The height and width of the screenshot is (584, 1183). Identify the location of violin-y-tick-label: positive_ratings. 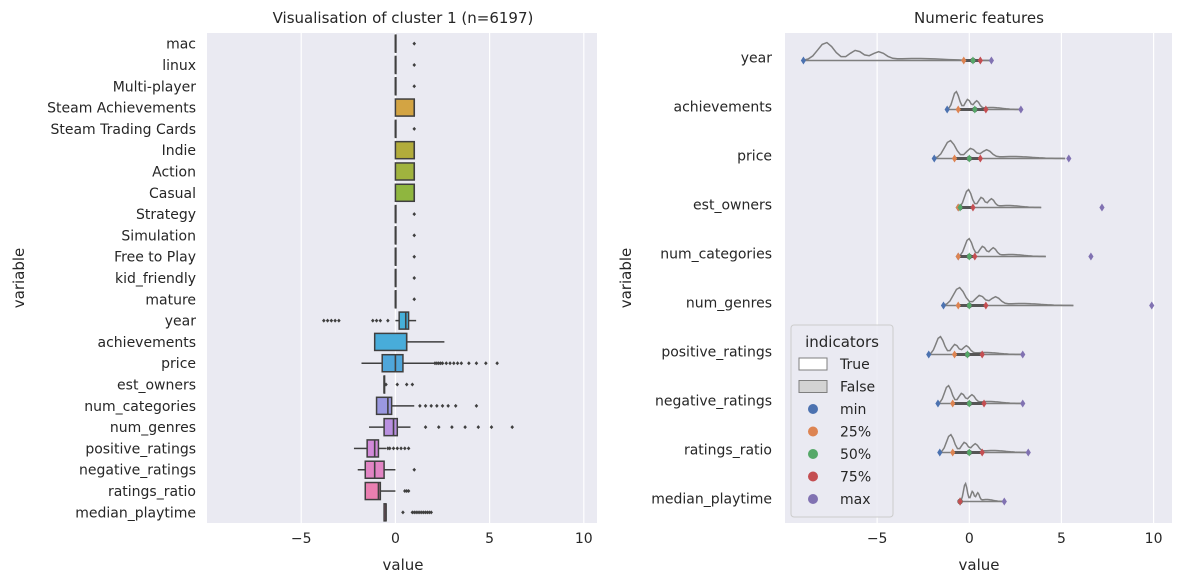
(716, 353).